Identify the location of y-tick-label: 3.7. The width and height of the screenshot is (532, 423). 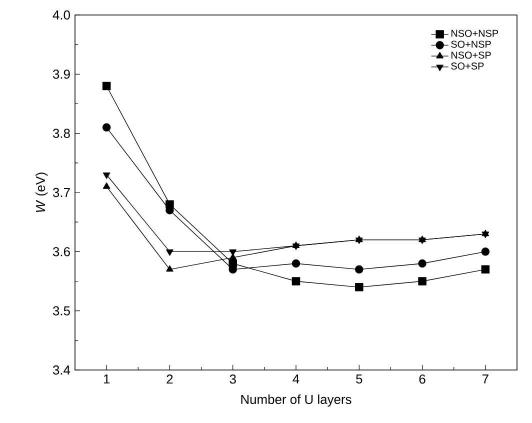
(61, 193).